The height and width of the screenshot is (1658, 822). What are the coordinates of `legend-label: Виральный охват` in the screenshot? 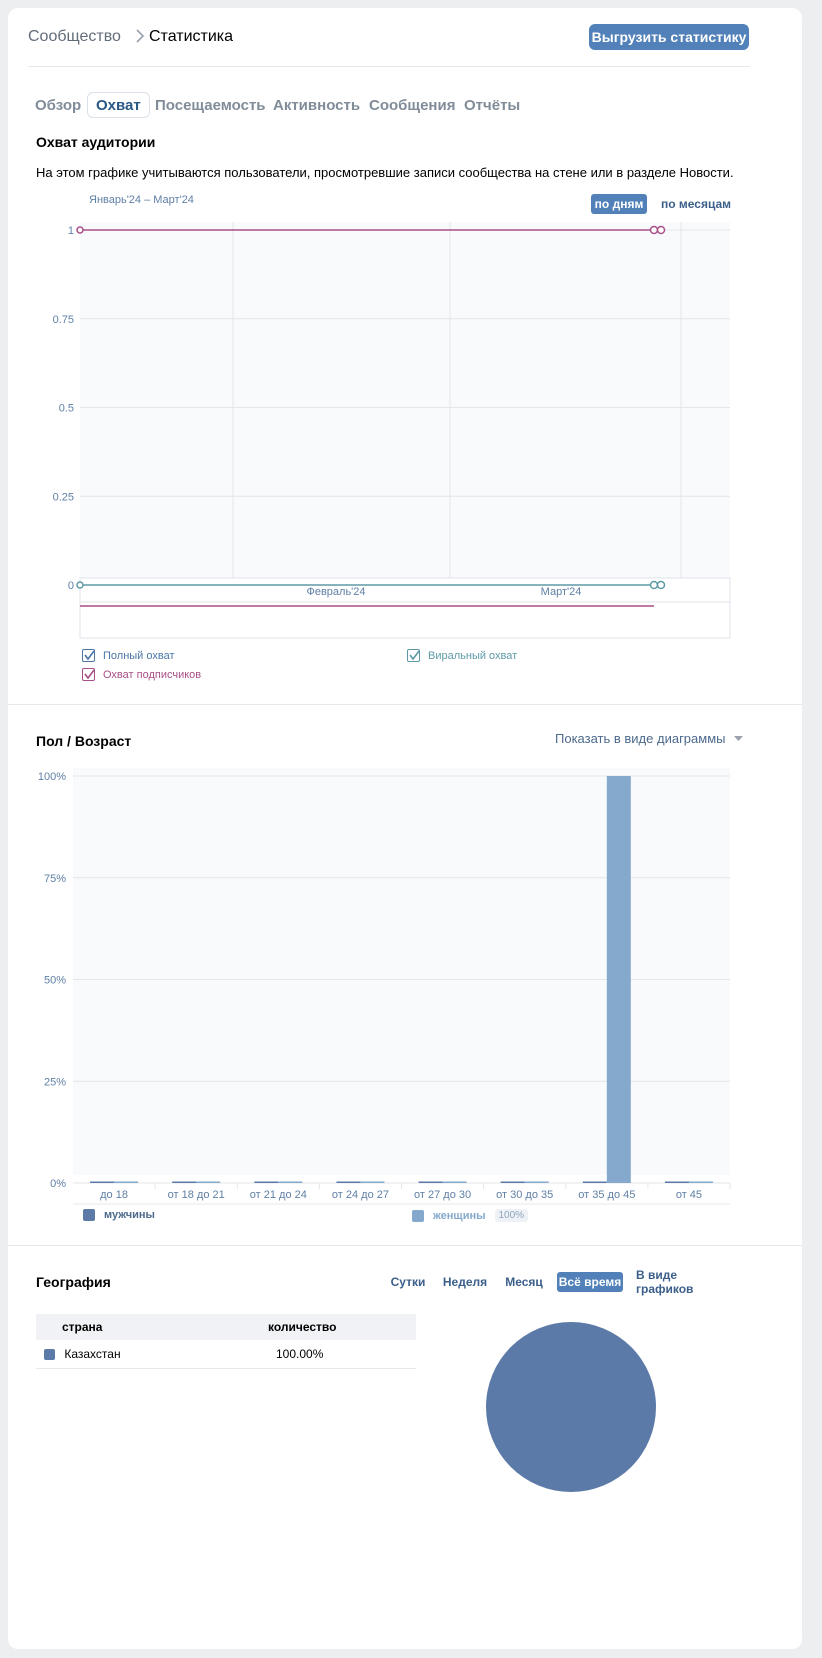 It's located at (473, 655).